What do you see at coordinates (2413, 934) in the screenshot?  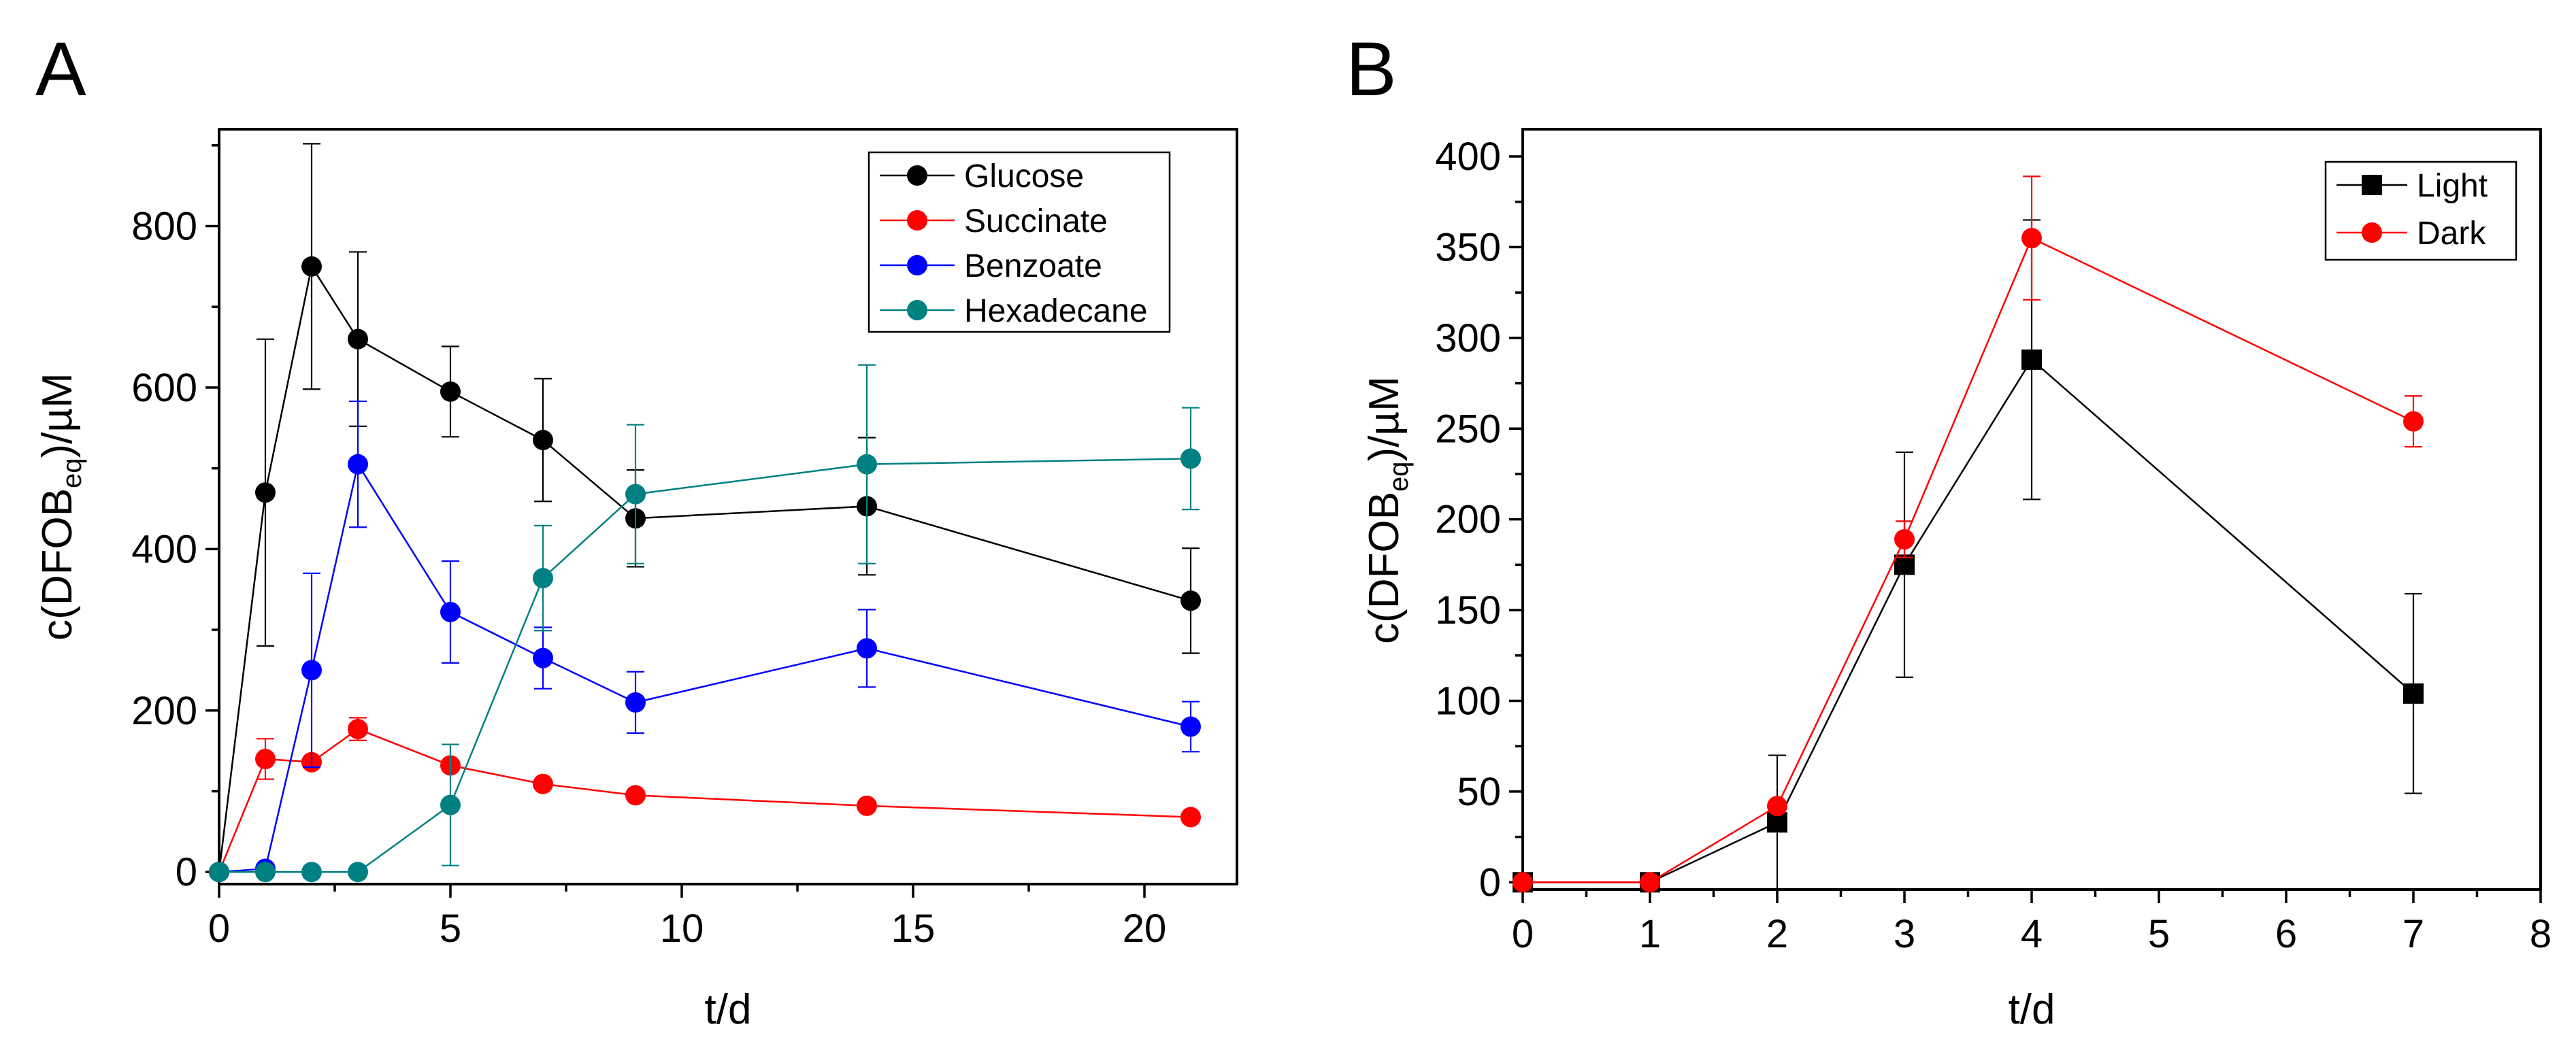 I see `panel-b-x-tick-label: 7` at bounding box center [2413, 934].